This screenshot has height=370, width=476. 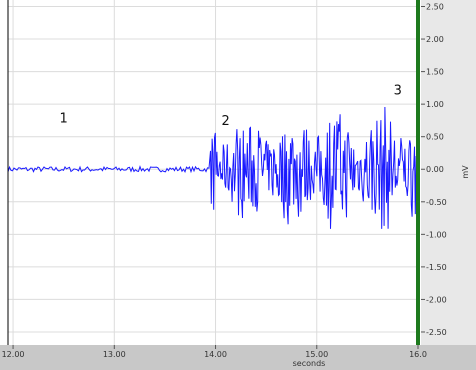 I want to click on y-tick-label: -0.50, so click(x=436, y=202).